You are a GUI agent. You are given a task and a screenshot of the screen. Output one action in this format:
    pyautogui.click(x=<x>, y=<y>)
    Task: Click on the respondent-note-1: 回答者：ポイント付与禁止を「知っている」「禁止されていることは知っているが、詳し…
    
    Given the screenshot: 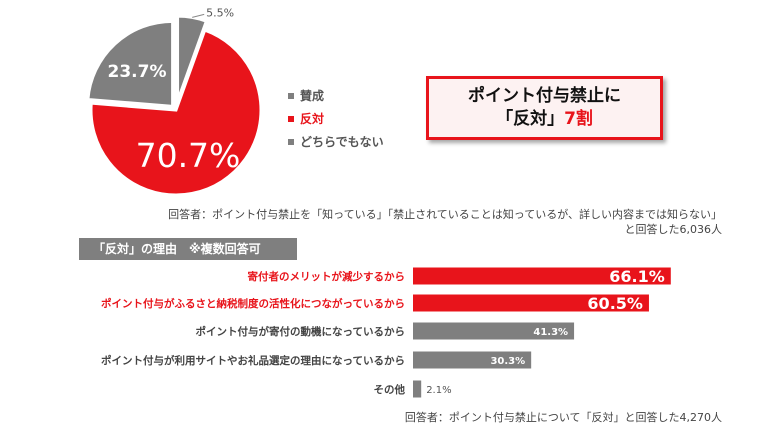 What is the action you would take?
    pyautogui.click(x=445, y=222)
    